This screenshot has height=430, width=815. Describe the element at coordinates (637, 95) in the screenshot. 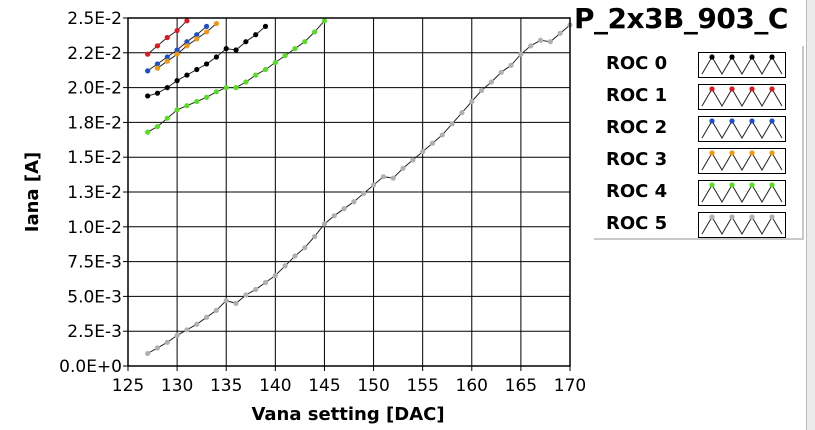

I see `legend-label: ROC 1` at that location.